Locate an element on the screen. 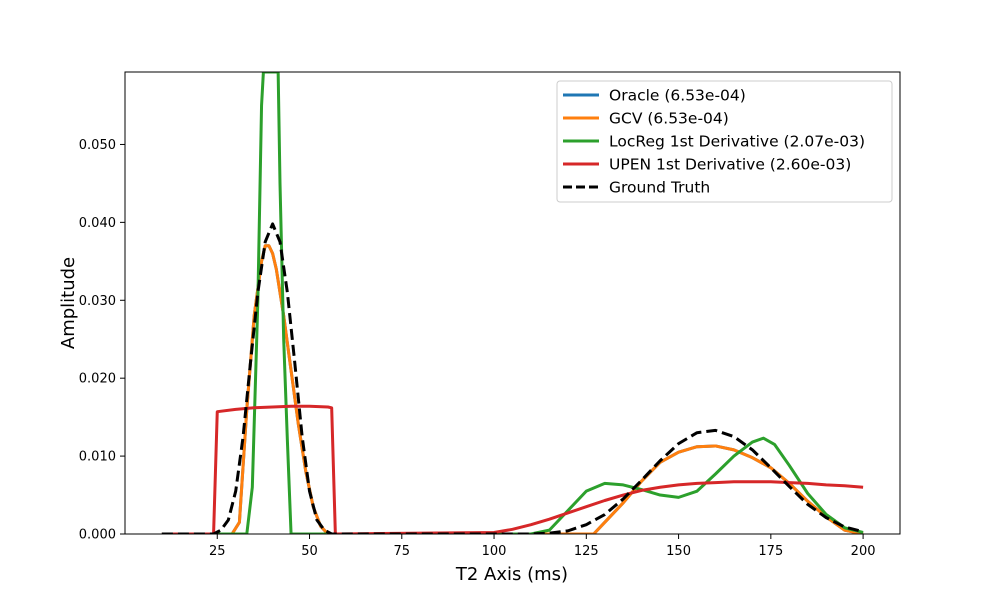 This screenshot has height=600, width=1000. legend-box is located at coordinates (724, 141).